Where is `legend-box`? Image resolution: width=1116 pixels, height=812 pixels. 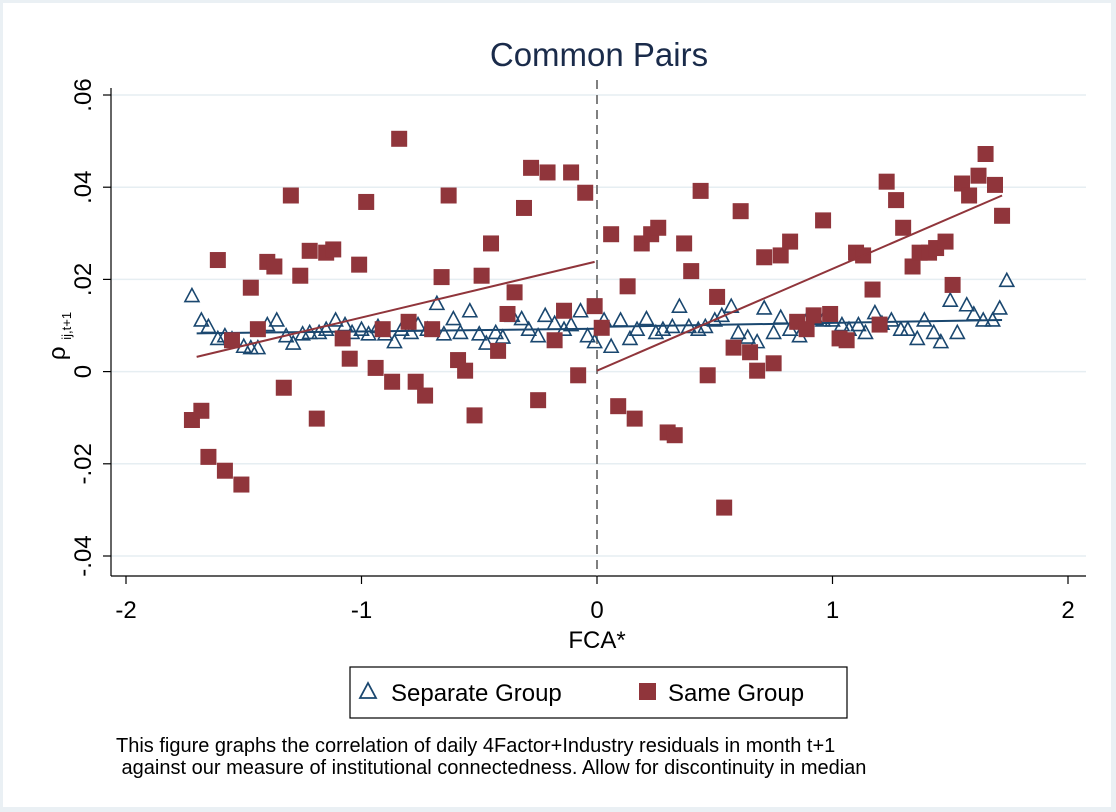
legend-box is located at coordinates (598, 692).